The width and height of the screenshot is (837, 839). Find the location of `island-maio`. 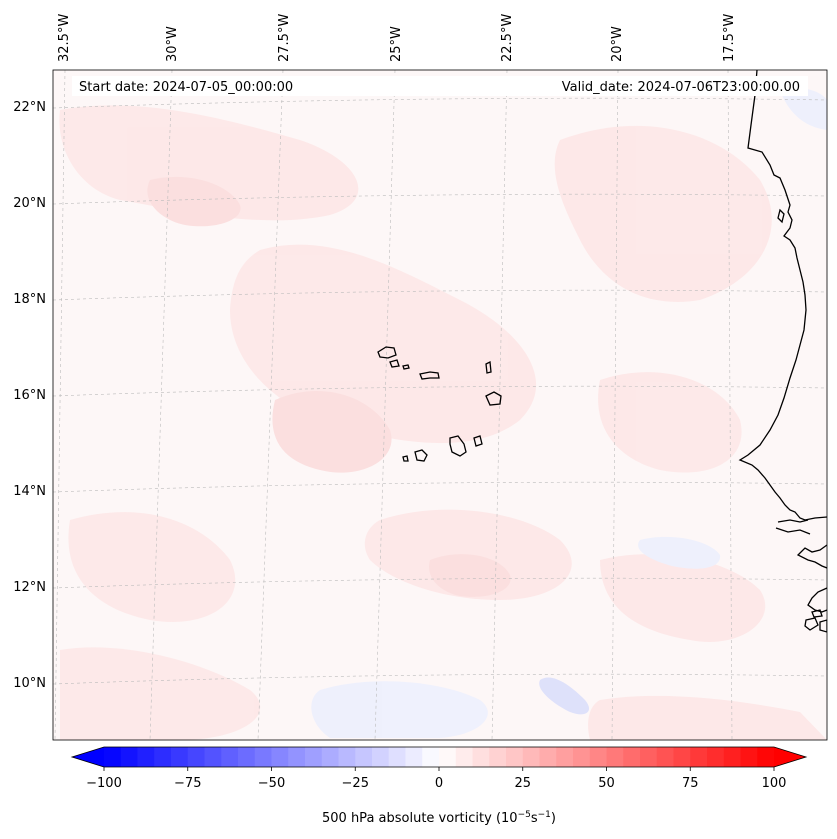

island-maio is located at coordinates (478, 441).